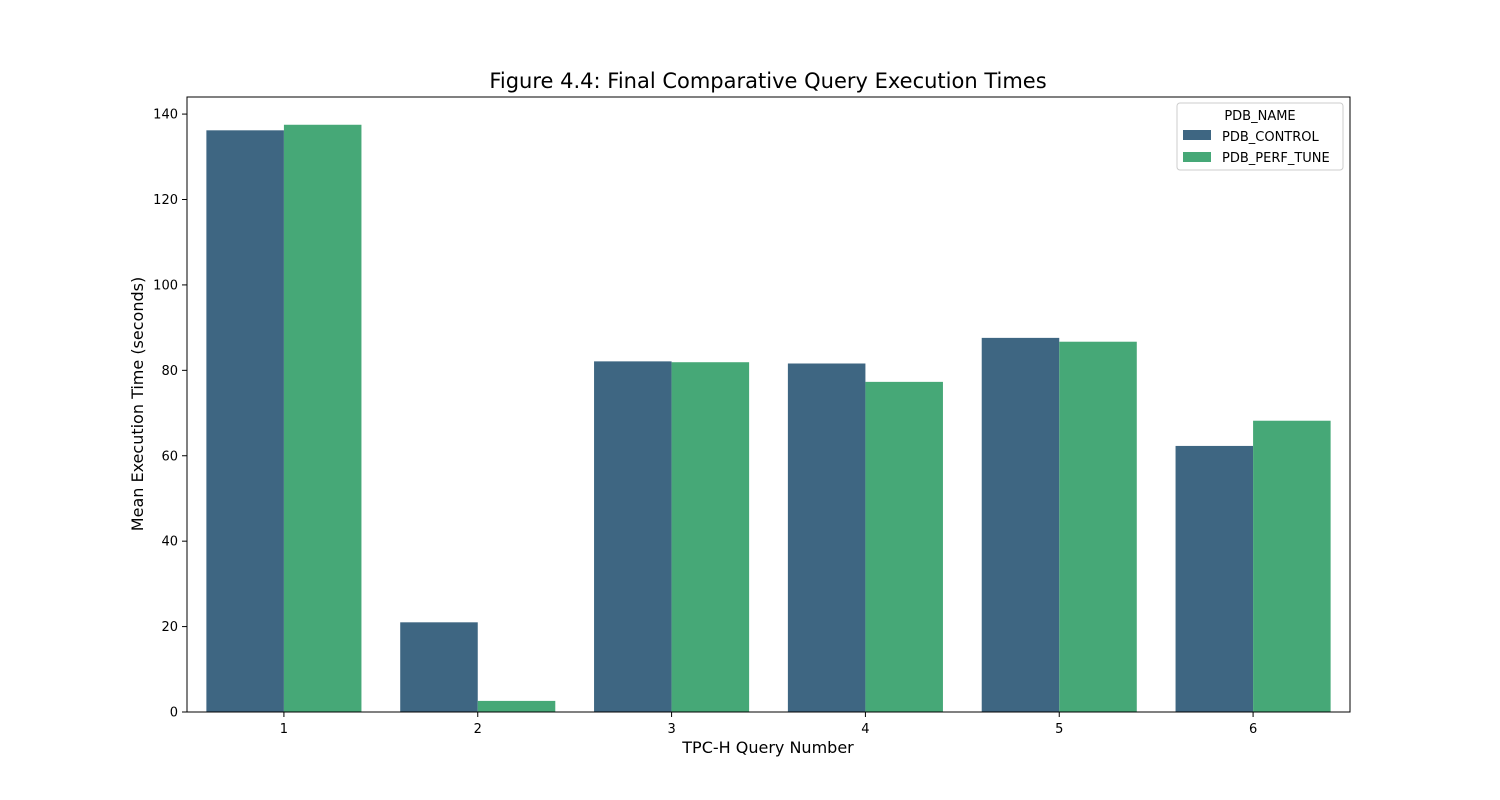 Image resolution: width=1500 pixels, height=800 pixels. What do you see at coordinates (174, 713) in the screenshot?
I see `y-tick-label: 0` at bounding box center [174, 713].